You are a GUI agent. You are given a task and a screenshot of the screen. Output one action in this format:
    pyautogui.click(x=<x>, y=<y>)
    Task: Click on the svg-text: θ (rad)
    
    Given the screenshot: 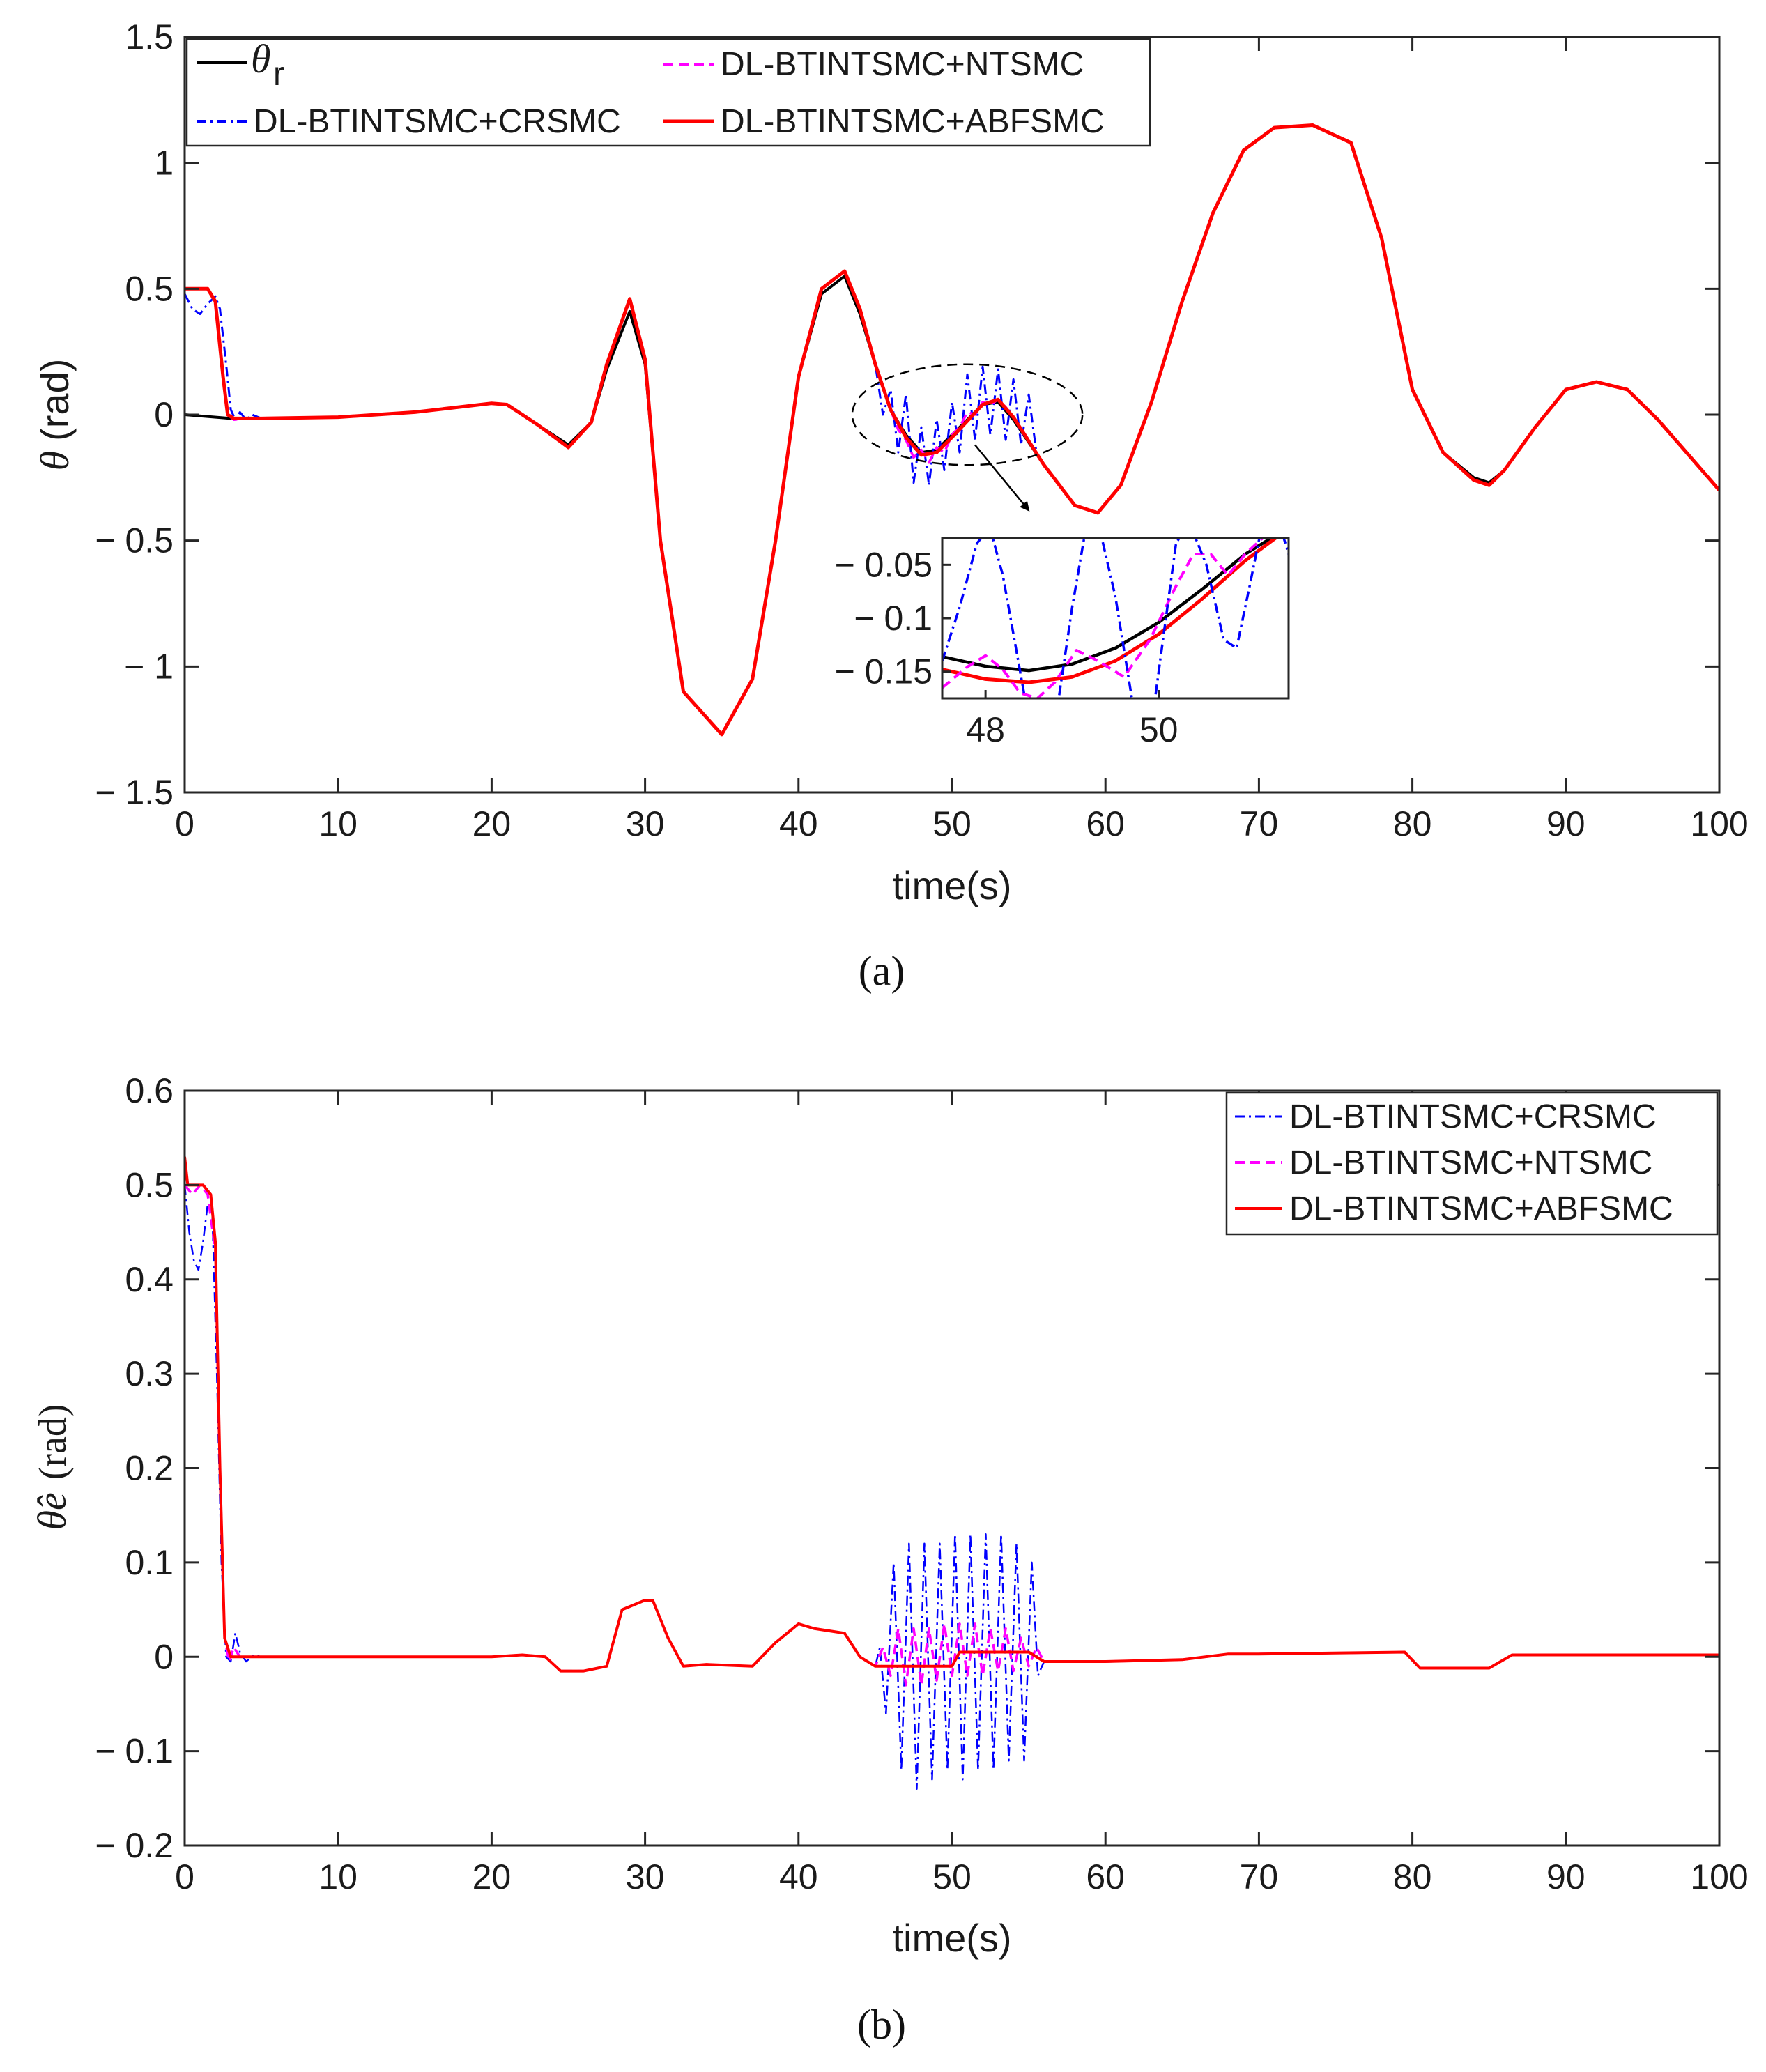 What is the action you would take?
    pyautogui.click(x=55, y=415)
    